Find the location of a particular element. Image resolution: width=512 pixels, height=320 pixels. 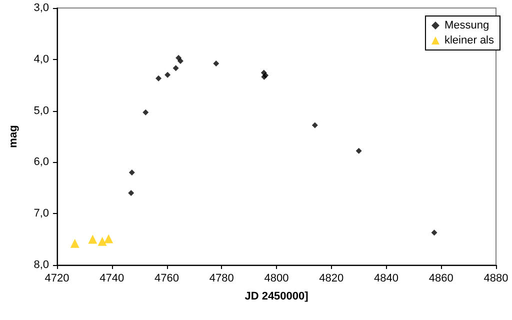

x-tick-label: 4720 is located at coordinates (57, 278).